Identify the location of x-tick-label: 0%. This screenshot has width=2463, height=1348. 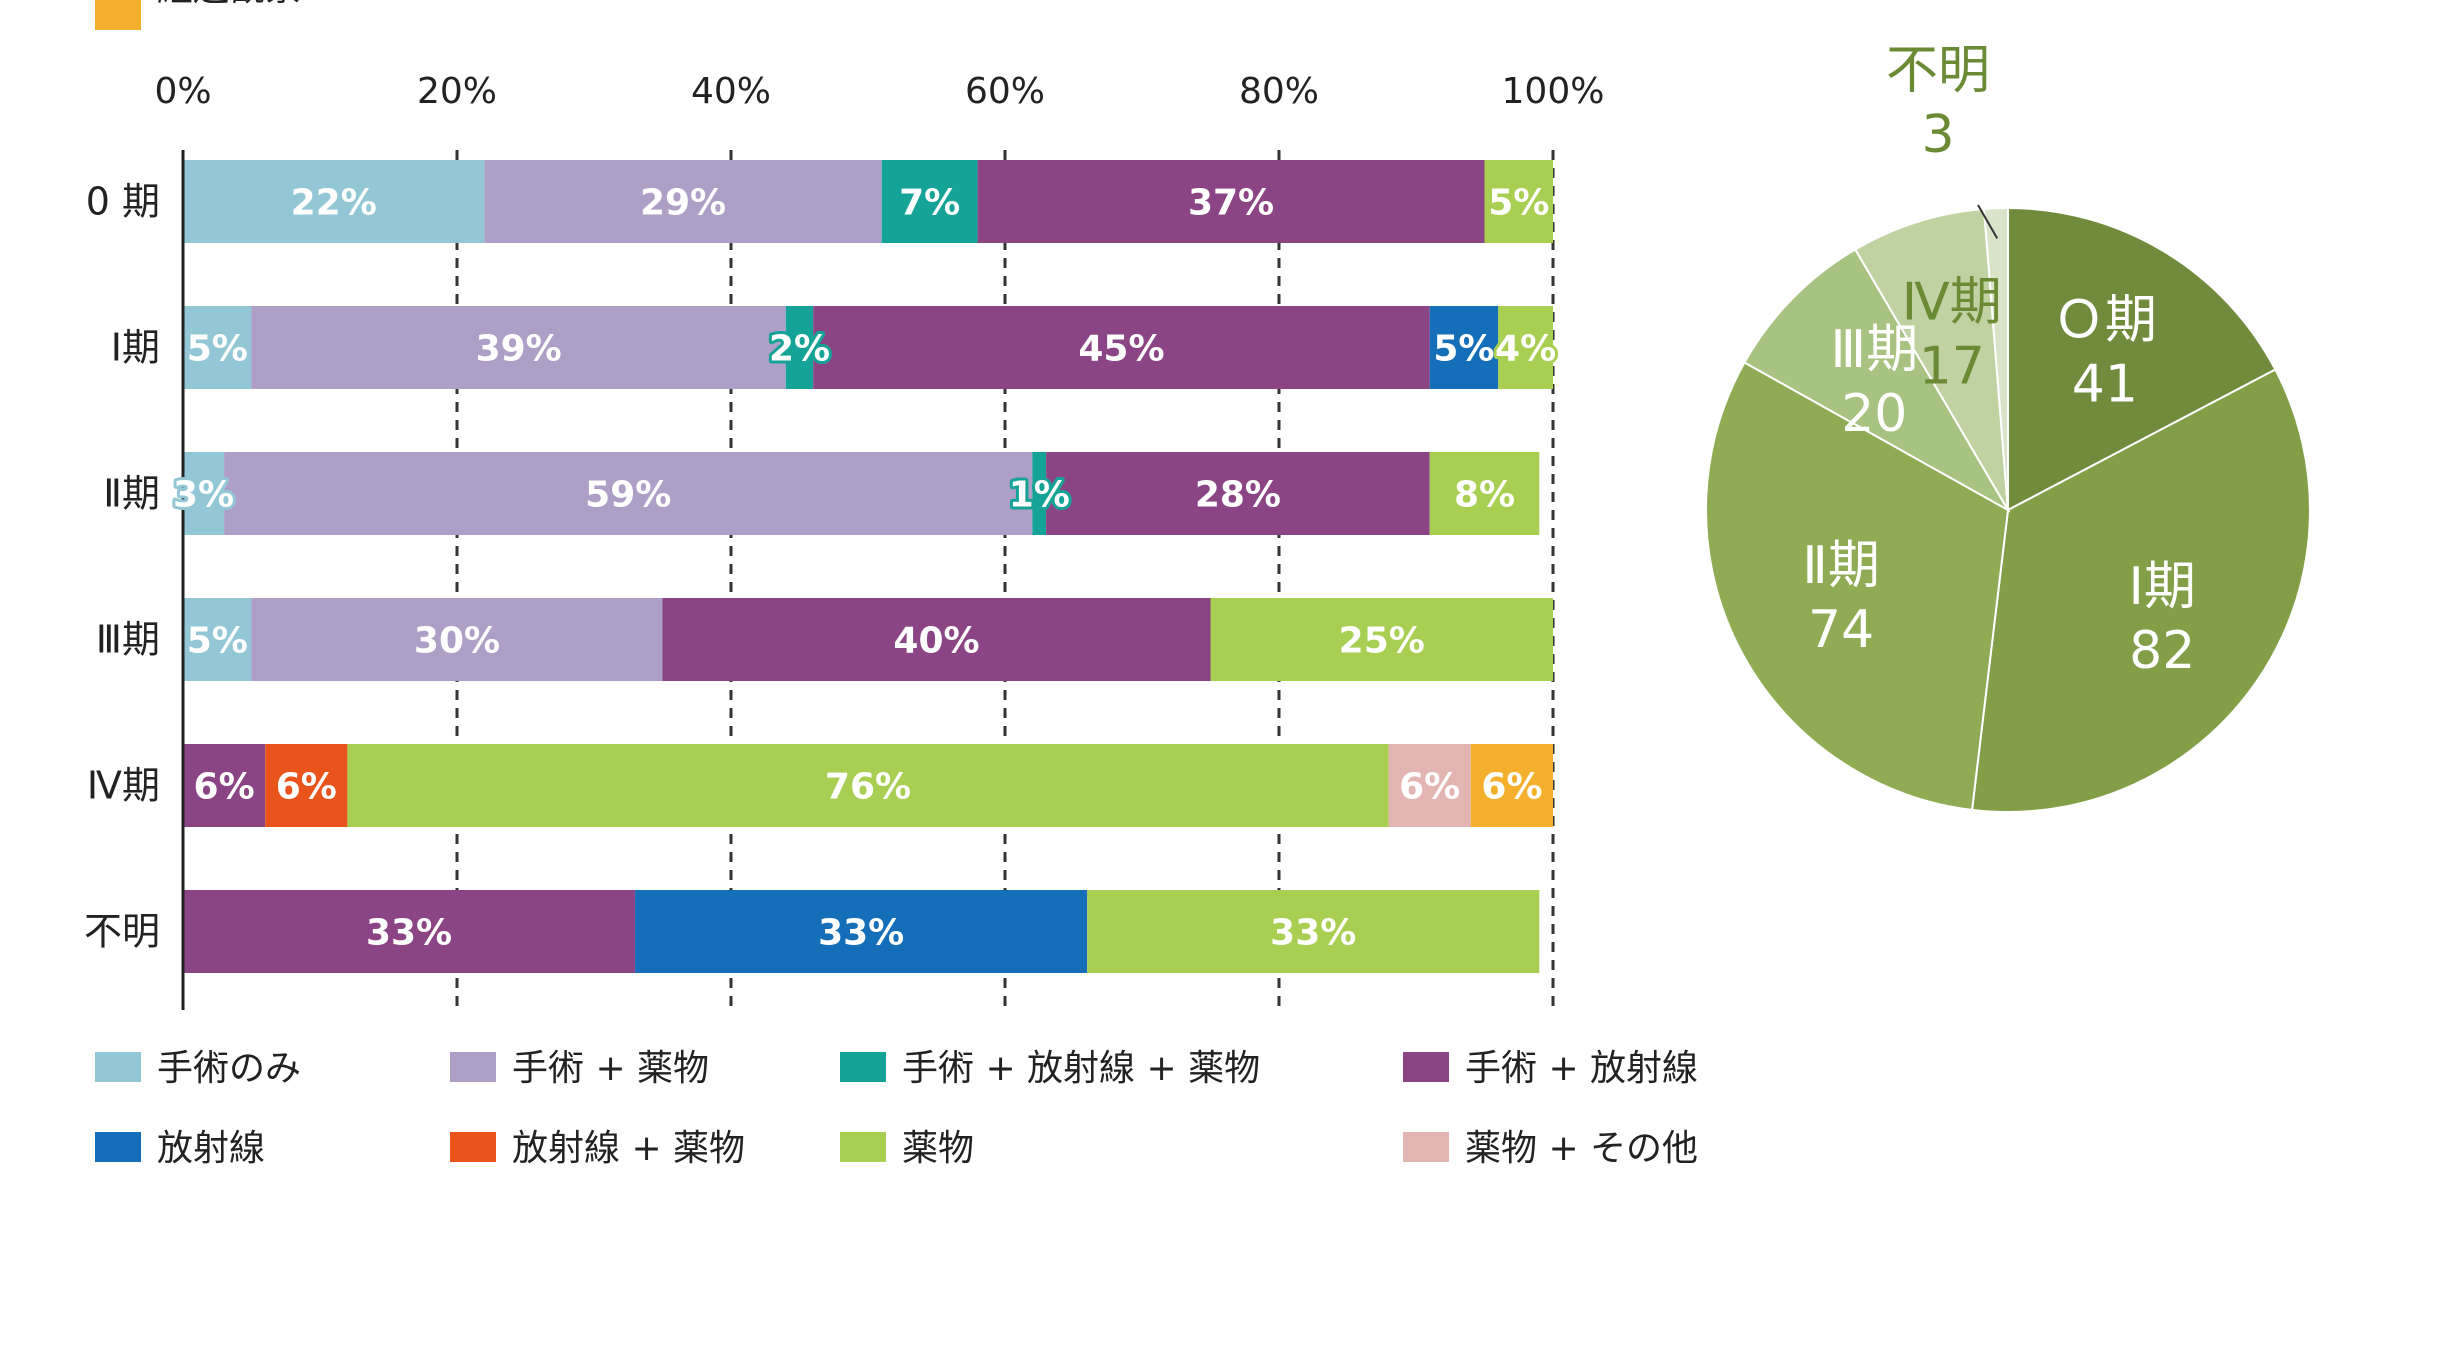
(182, 91).